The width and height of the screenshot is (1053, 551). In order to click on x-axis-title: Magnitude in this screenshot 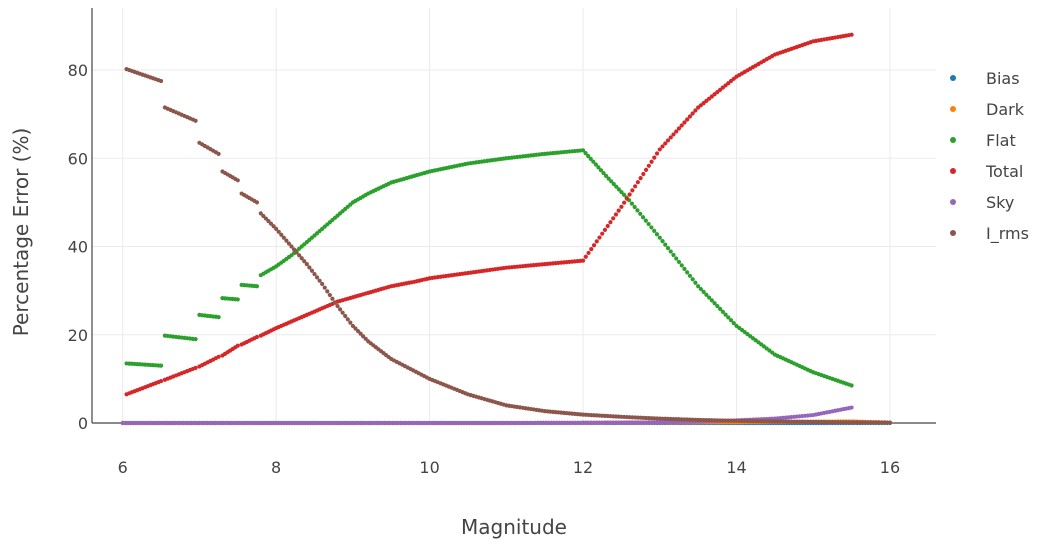, I will do `click(514, 527)`.